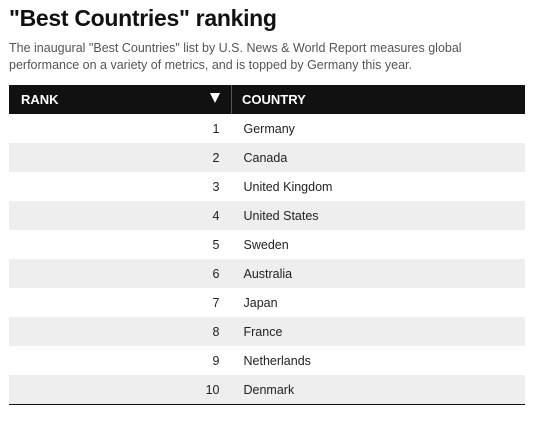 The image size is (536, 422). I want to click on table-header-row: RANK COUNTRY, so click(267, 99).